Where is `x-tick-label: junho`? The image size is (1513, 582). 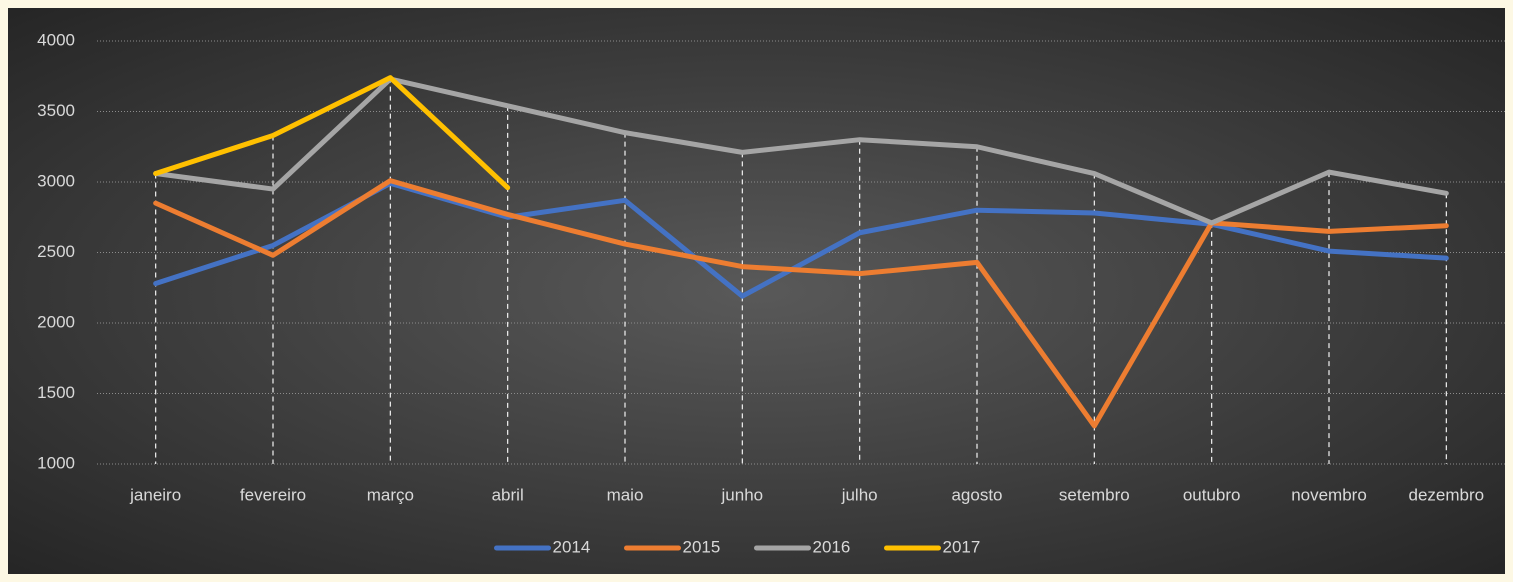 x-tick-label: junho is located at coordinates (742, 494).